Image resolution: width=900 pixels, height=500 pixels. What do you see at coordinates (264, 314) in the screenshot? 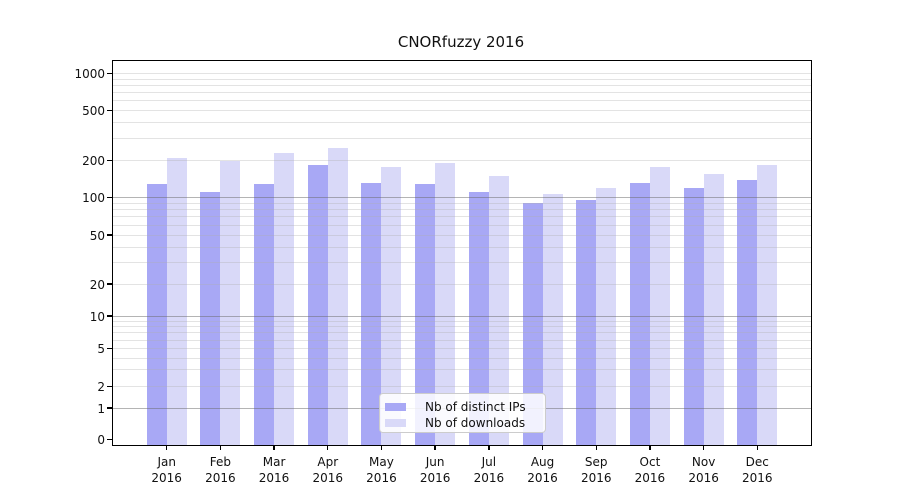
I see `bar-distinct-ips-mar` at bounding box center [264, 314].